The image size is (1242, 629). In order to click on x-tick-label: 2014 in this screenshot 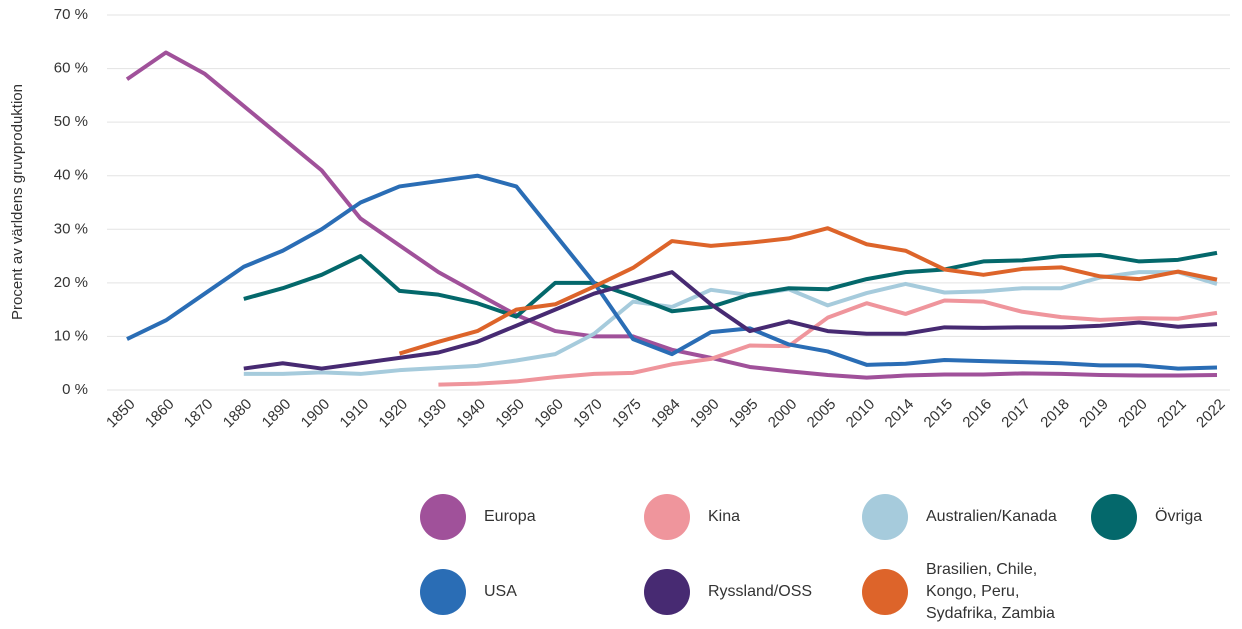, I will do `click(900, 414)`.